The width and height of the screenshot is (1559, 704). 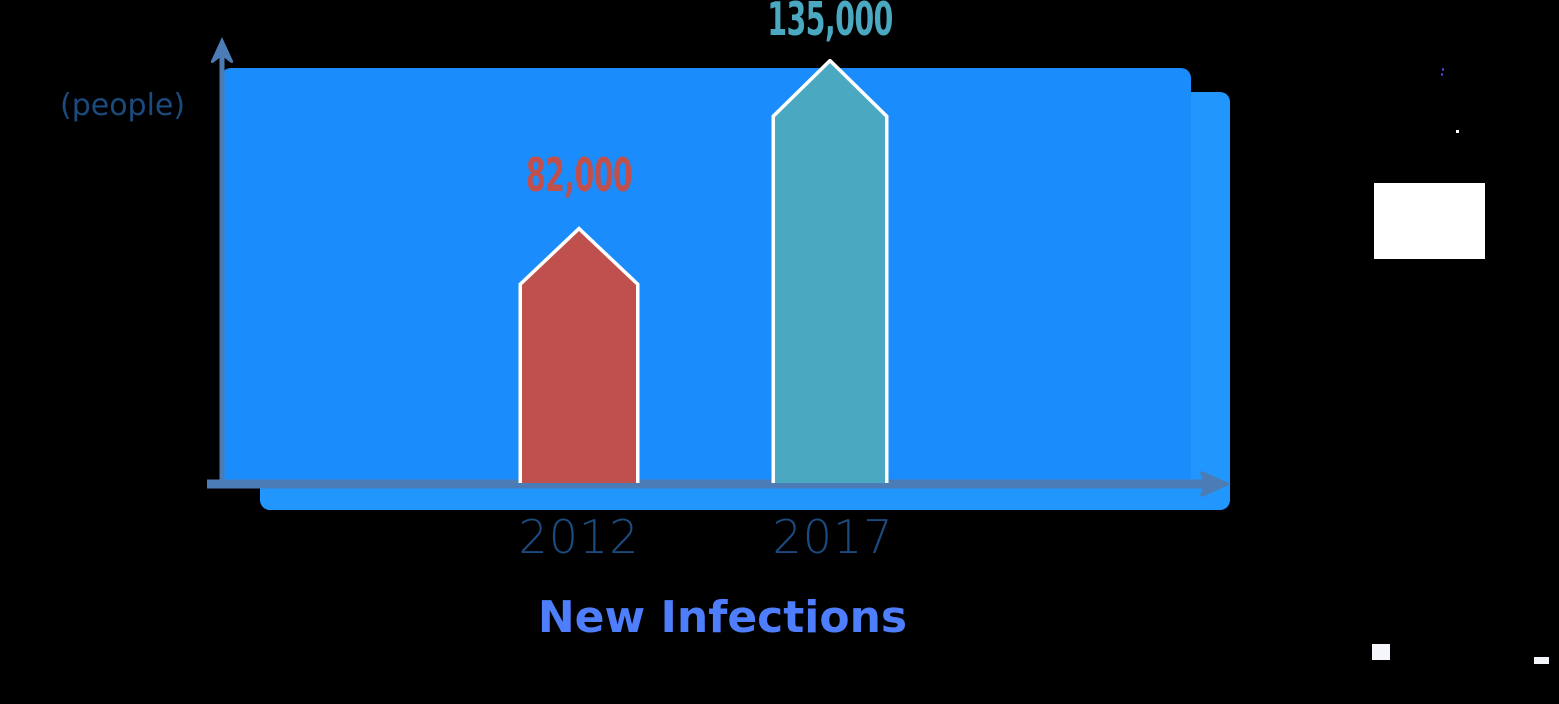 What do you see at coordinates (579, 537) in the screenshot?
I see `category-label-2012: 2012` at bounding box center [579, 537].